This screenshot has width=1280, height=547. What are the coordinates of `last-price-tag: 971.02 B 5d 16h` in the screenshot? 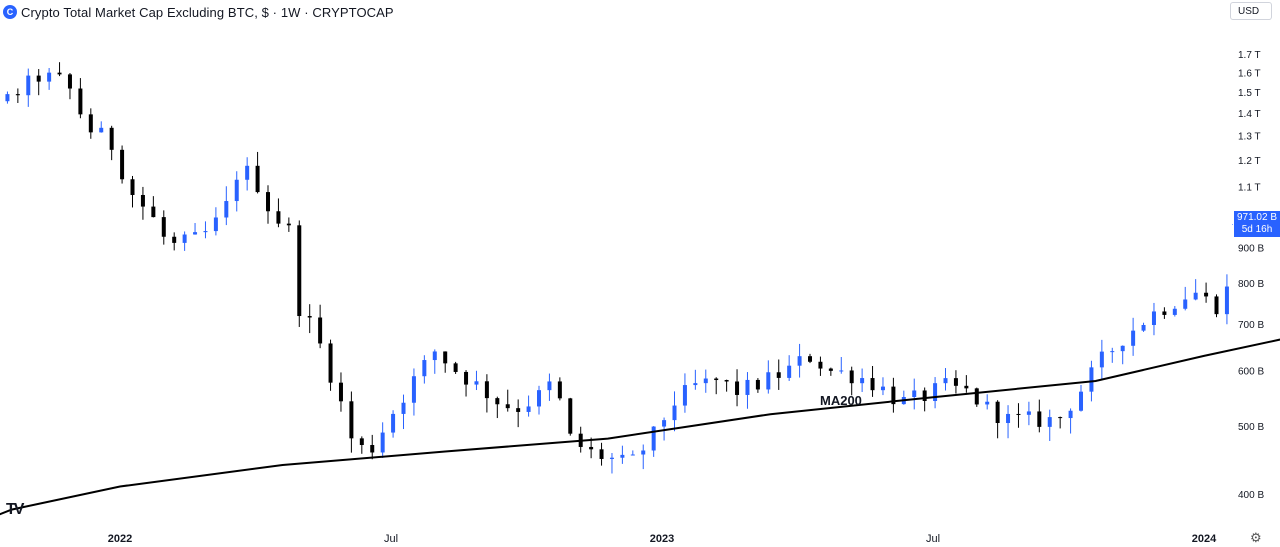 It's located at (1257, 224).